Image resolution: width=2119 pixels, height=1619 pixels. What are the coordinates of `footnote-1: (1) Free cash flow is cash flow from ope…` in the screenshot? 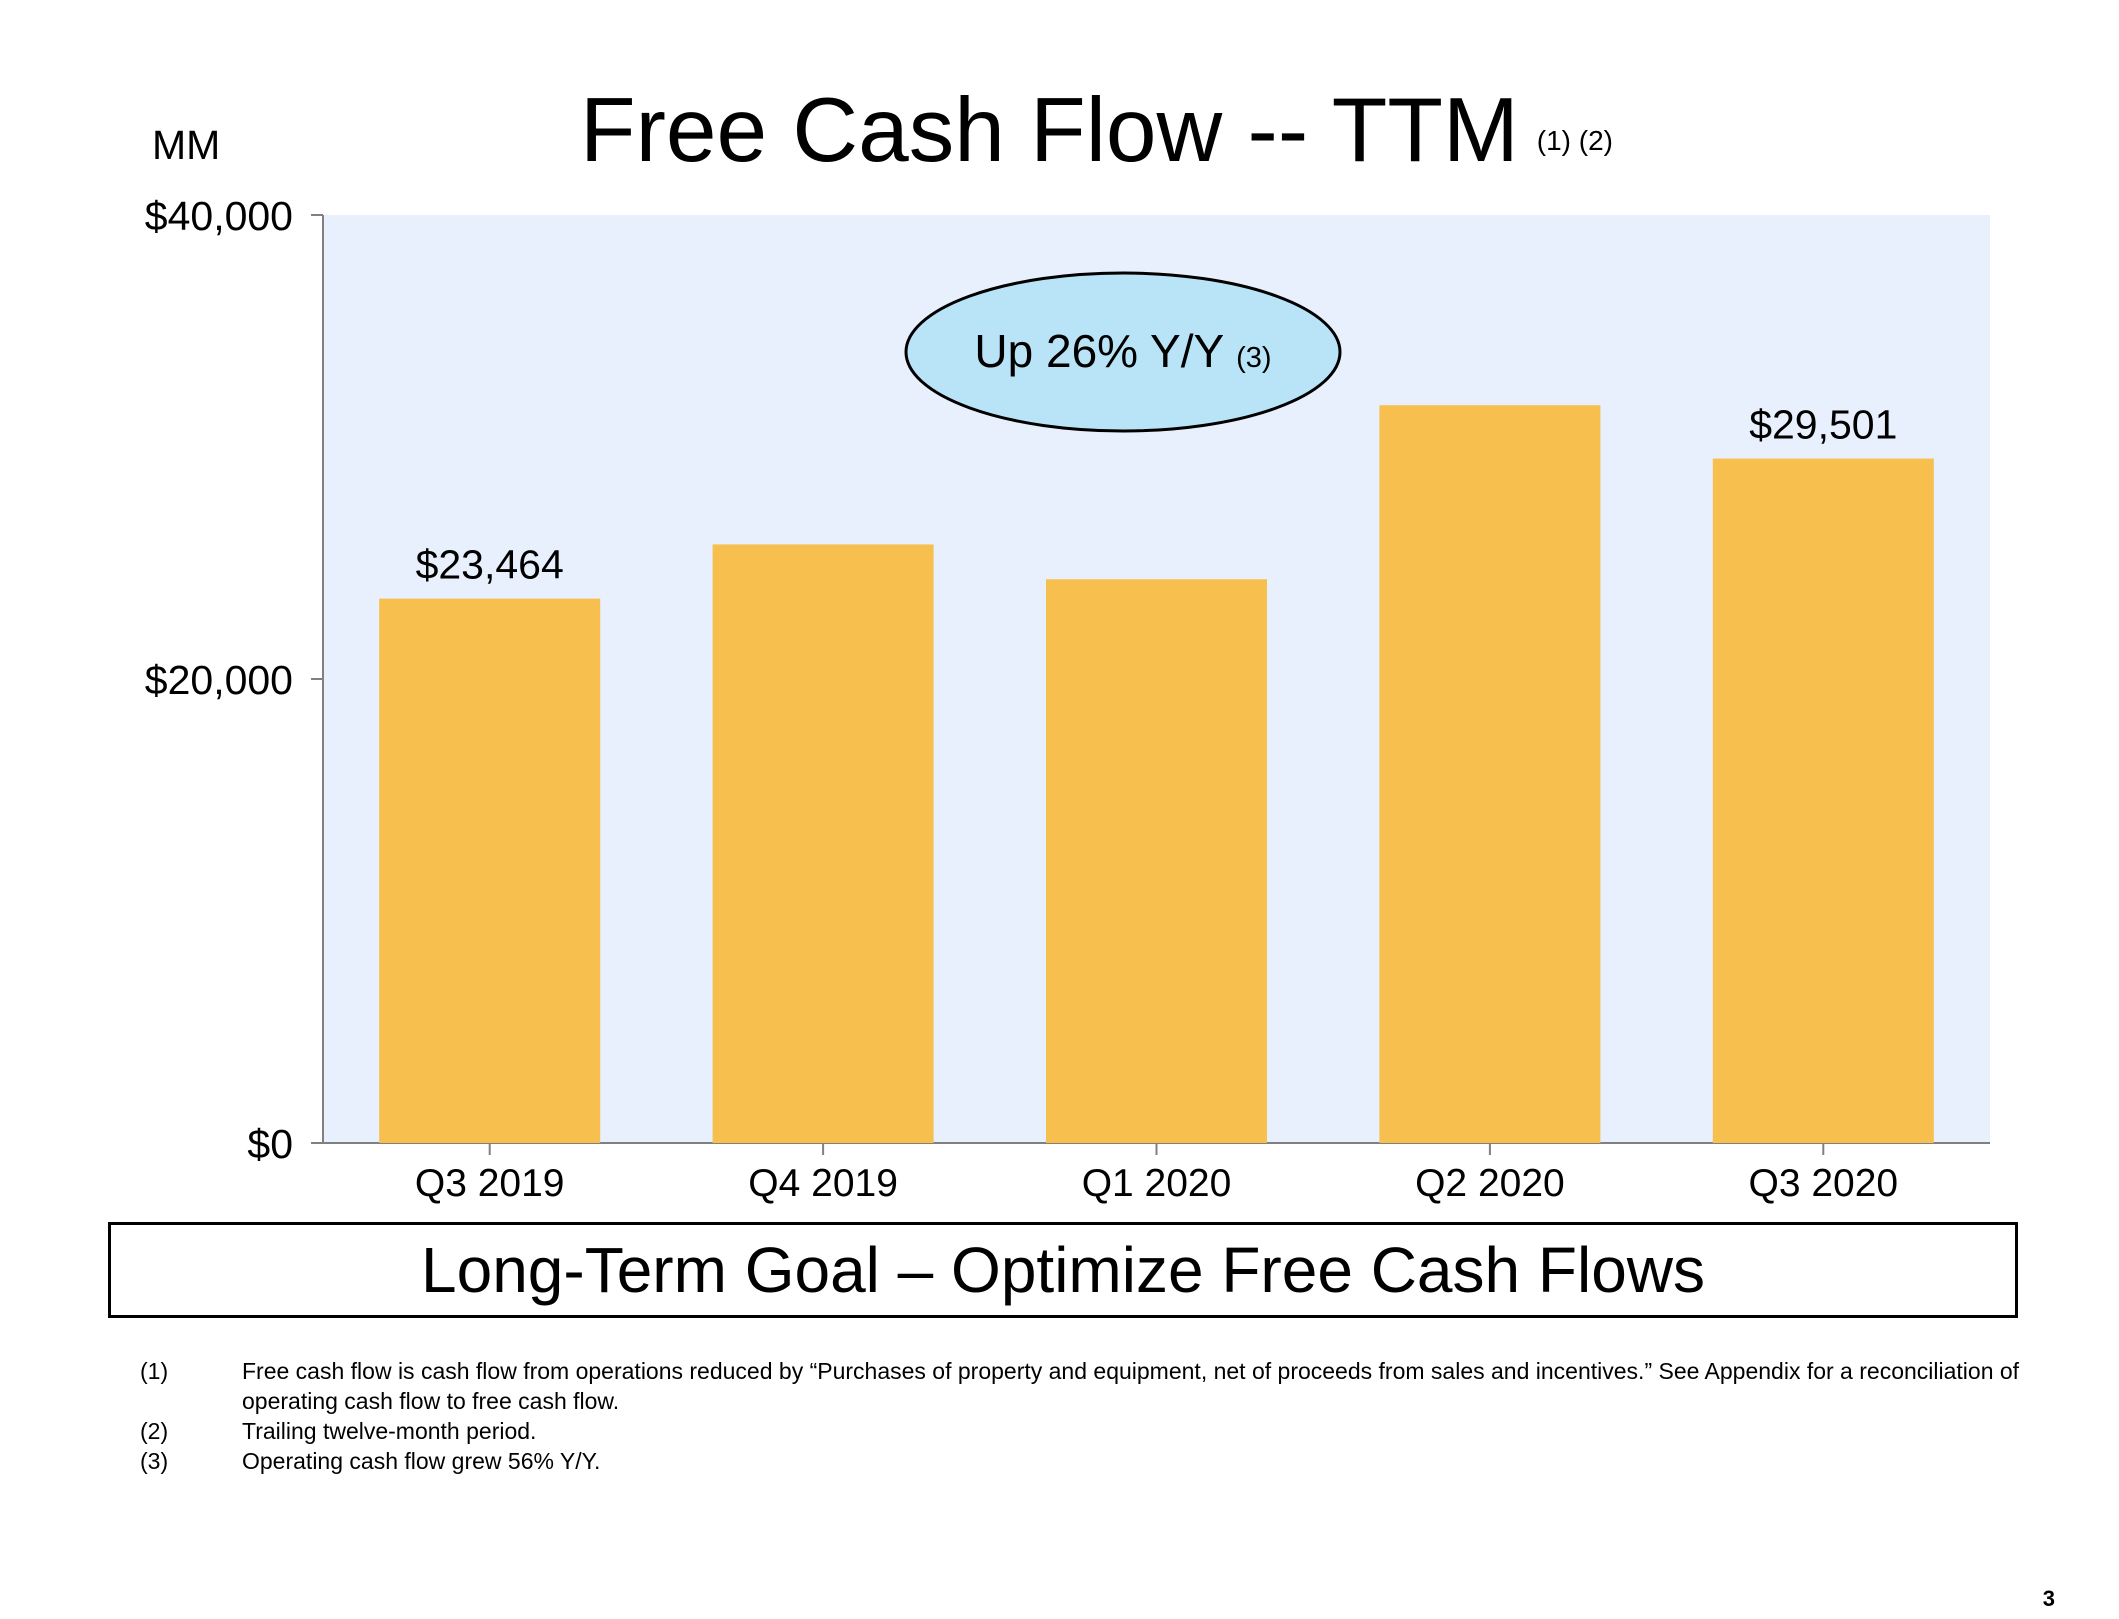 It's located at (1080, 1386).